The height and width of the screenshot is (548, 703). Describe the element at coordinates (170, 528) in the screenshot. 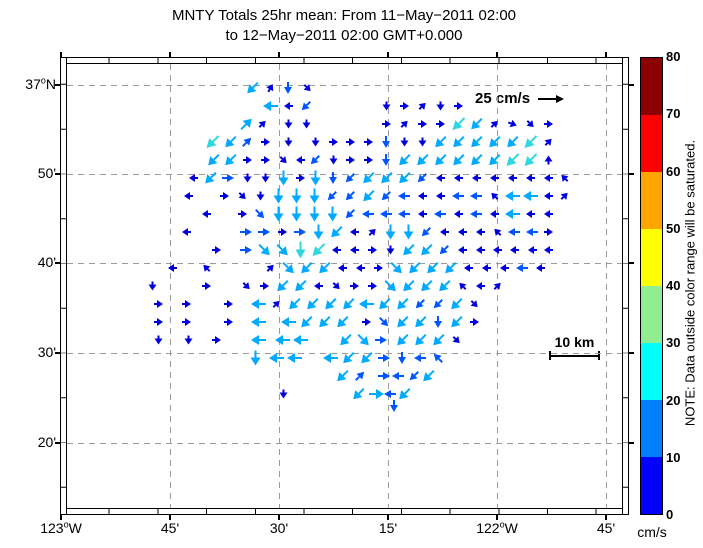

I see `x-axis-label: 45'` at that location.